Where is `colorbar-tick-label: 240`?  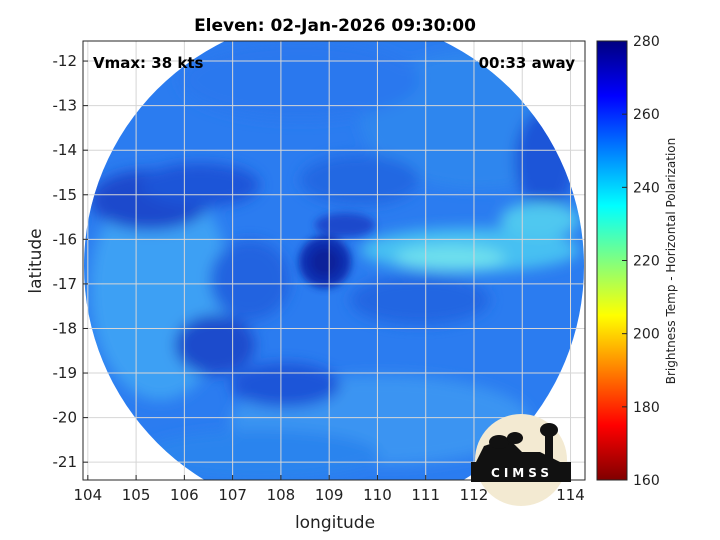 colorbar-tick-label: 240 is located at coordinates (646, 188).